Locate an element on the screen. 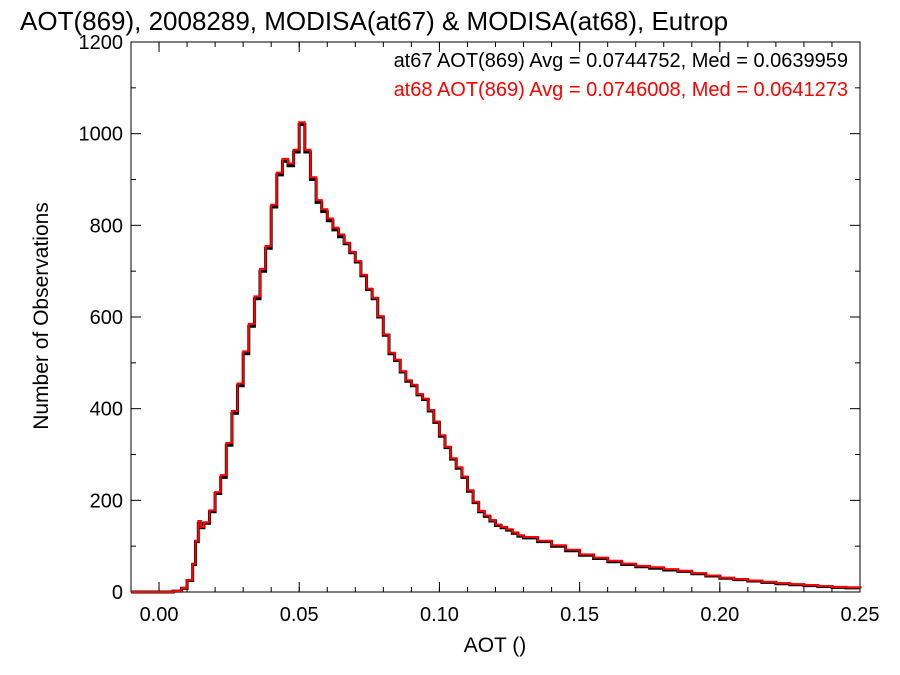  y-tick-label: 0 is located at coordinates (117, 593).